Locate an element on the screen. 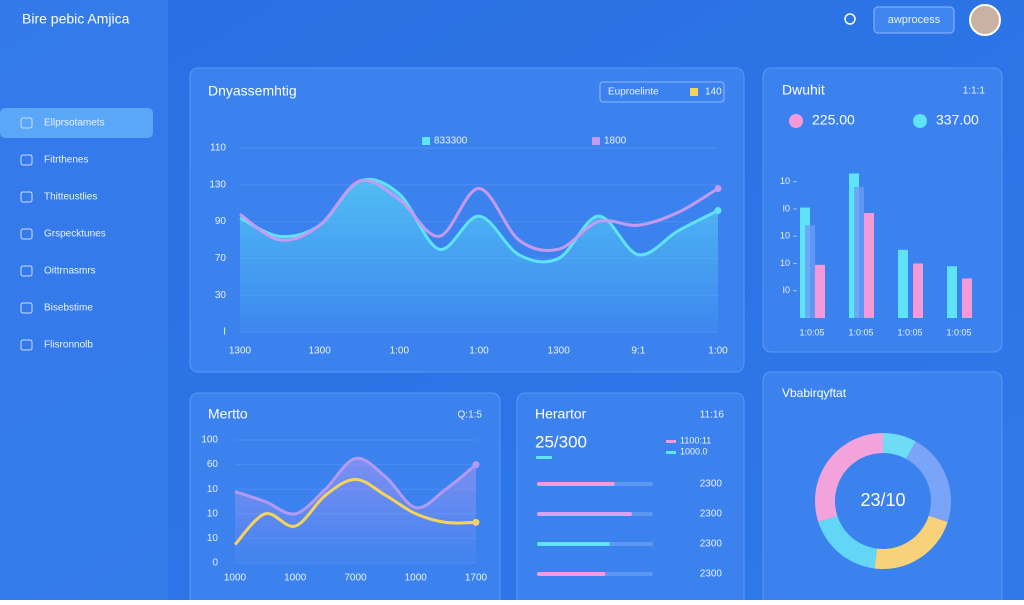 The height and width of the screenshot is (605, 1024). y-tick-label: I is located at coordinates (224, 332).